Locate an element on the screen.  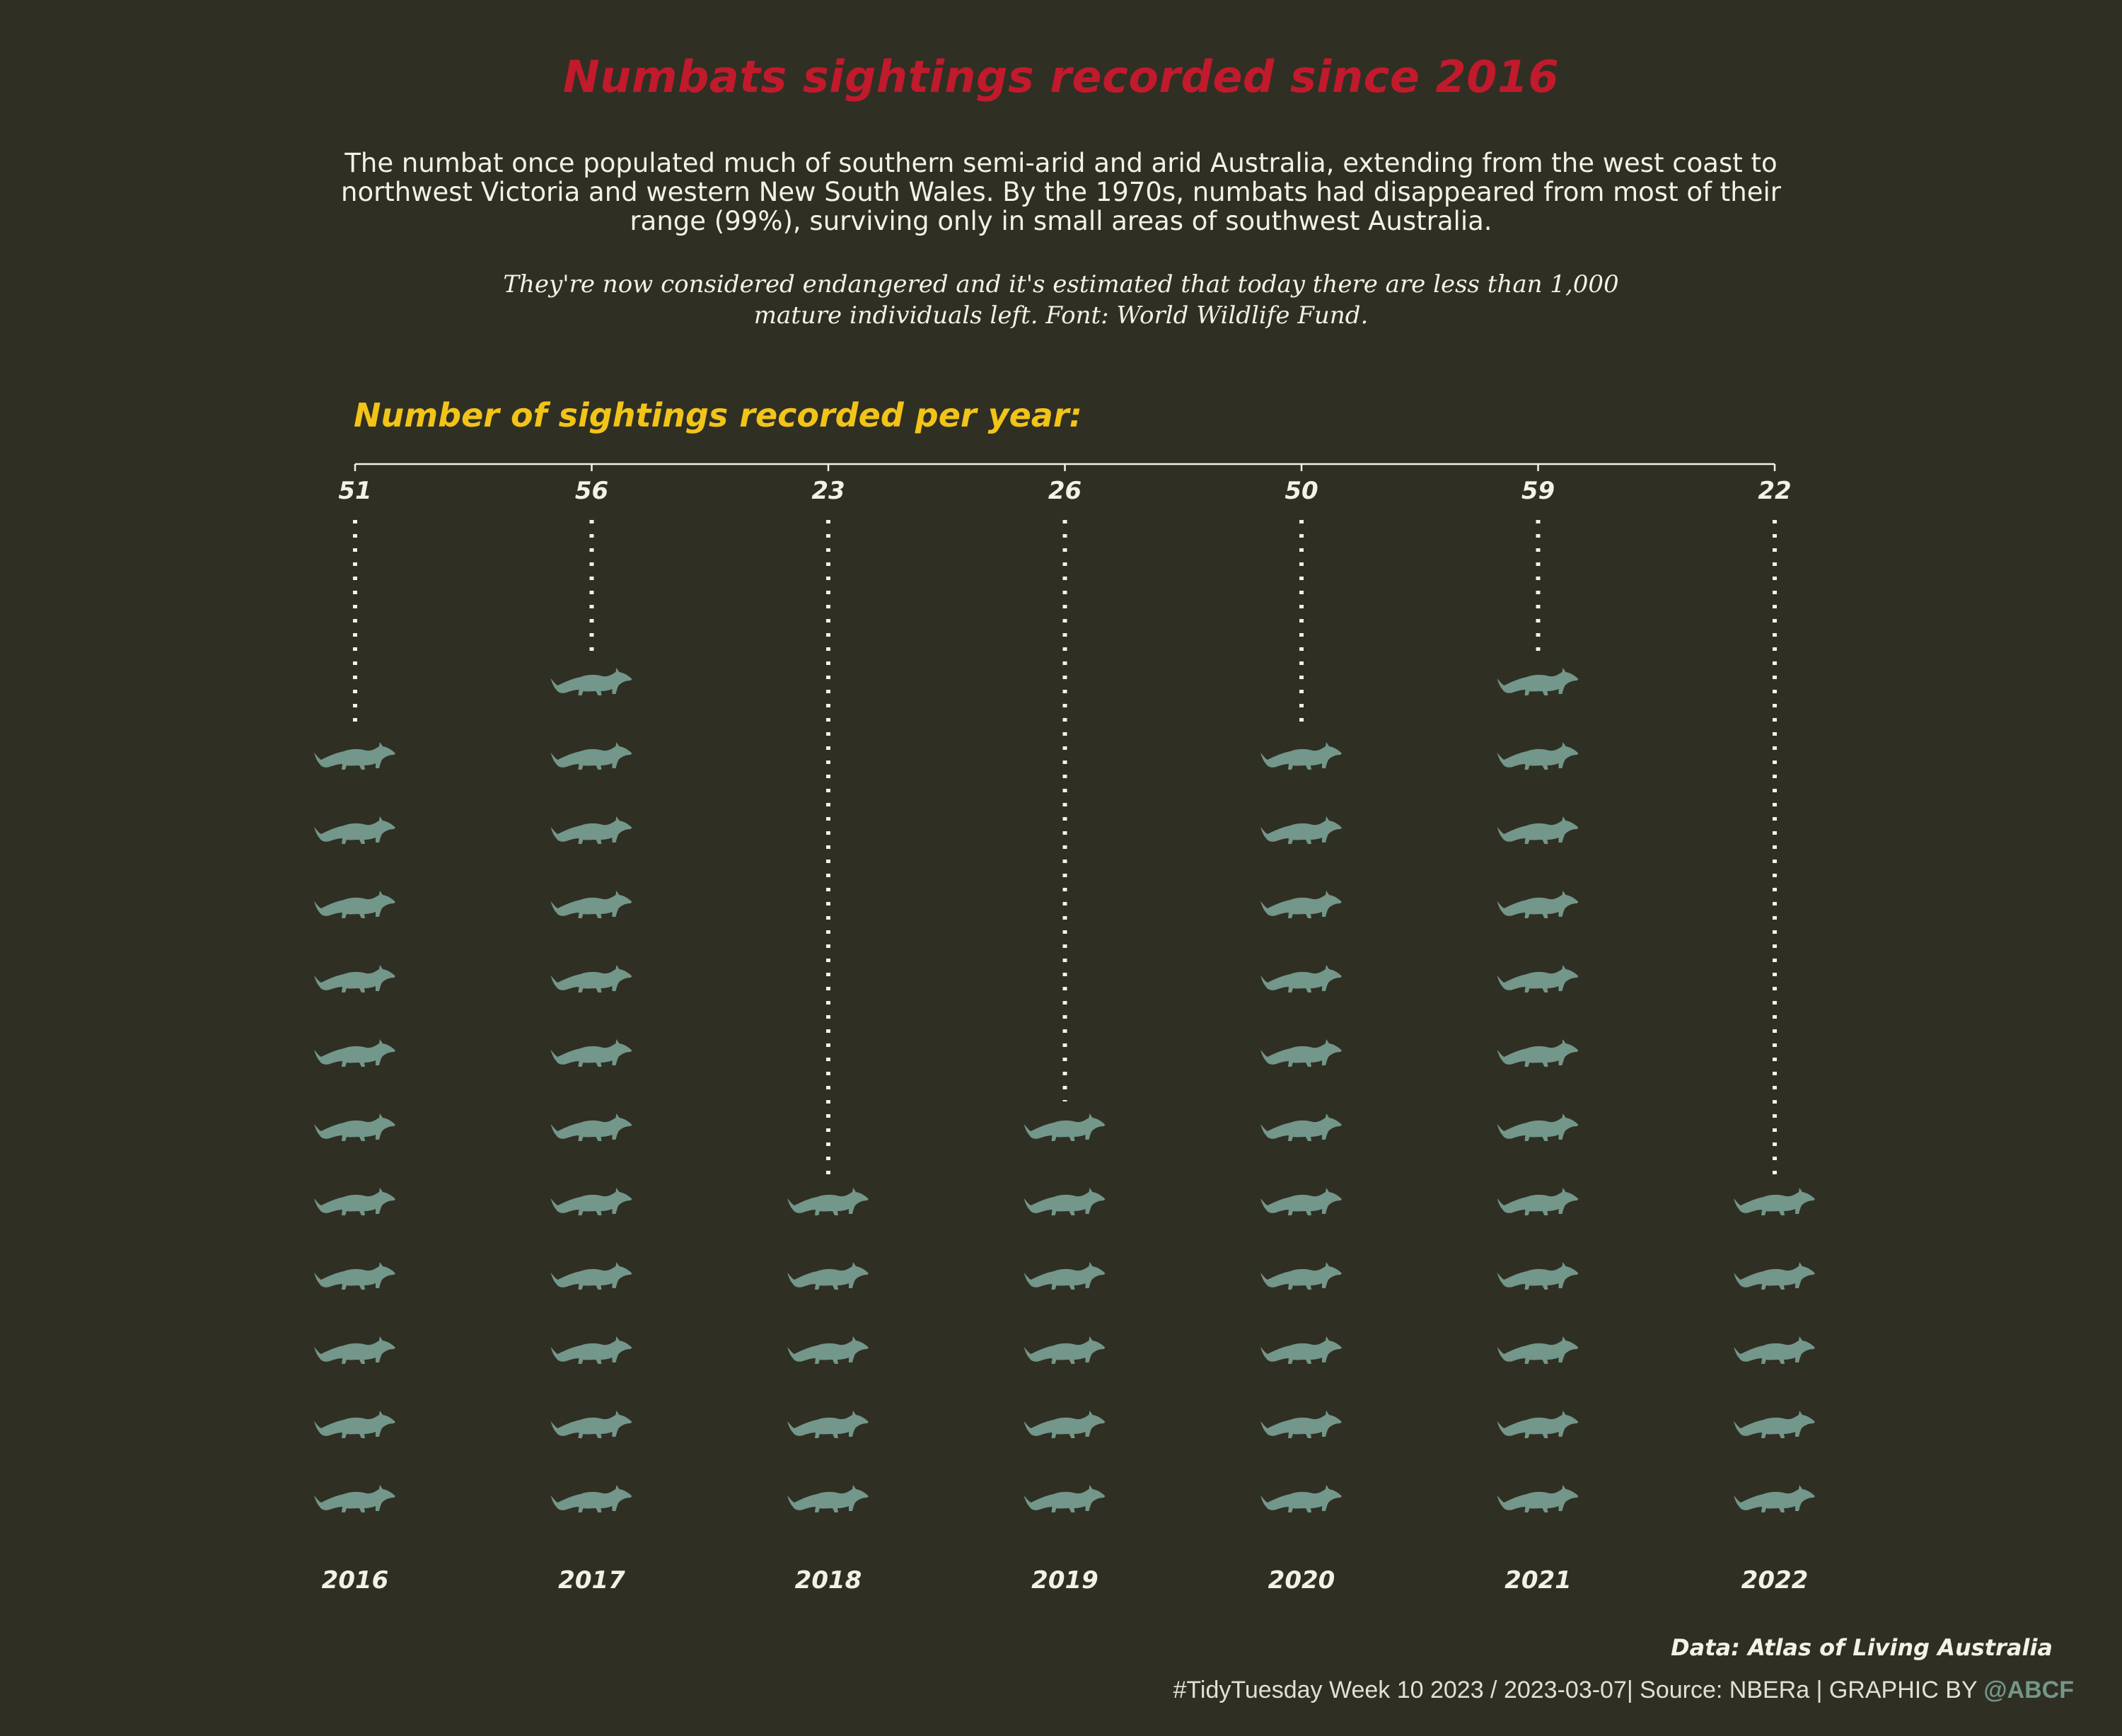
value-label: 56 is located at coordinates (591, 491).